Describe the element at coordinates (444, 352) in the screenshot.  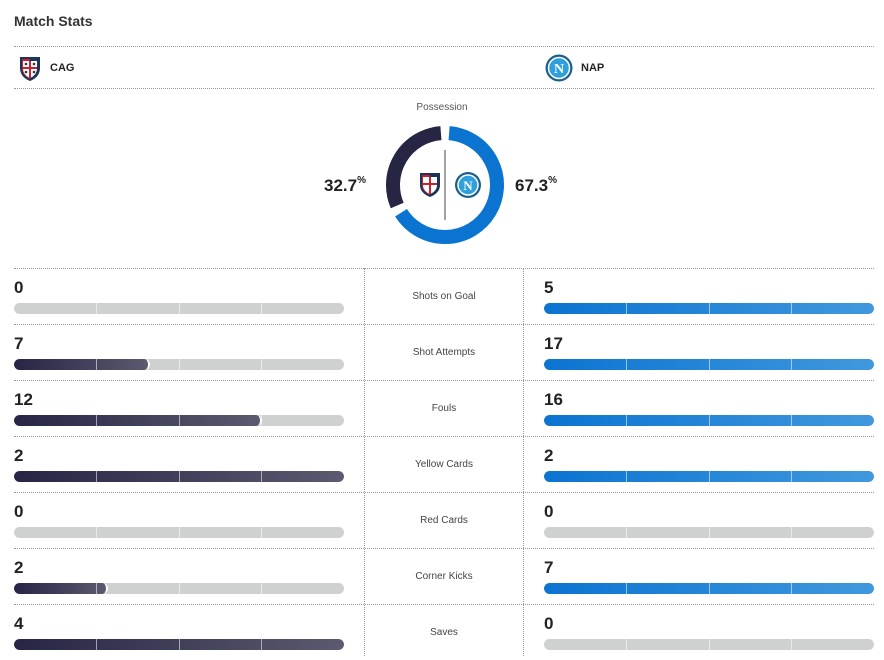
I see `stat-label: Shot Attempts` at that location.